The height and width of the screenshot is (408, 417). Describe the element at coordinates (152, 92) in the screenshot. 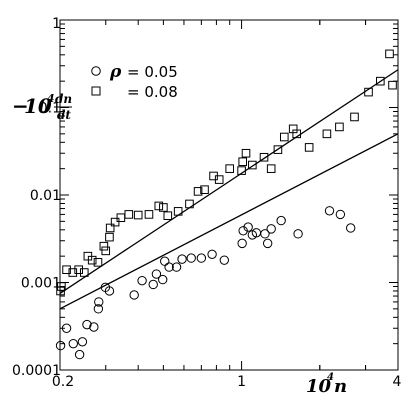

I see `legend-entry-2: = 0.08` at that location.